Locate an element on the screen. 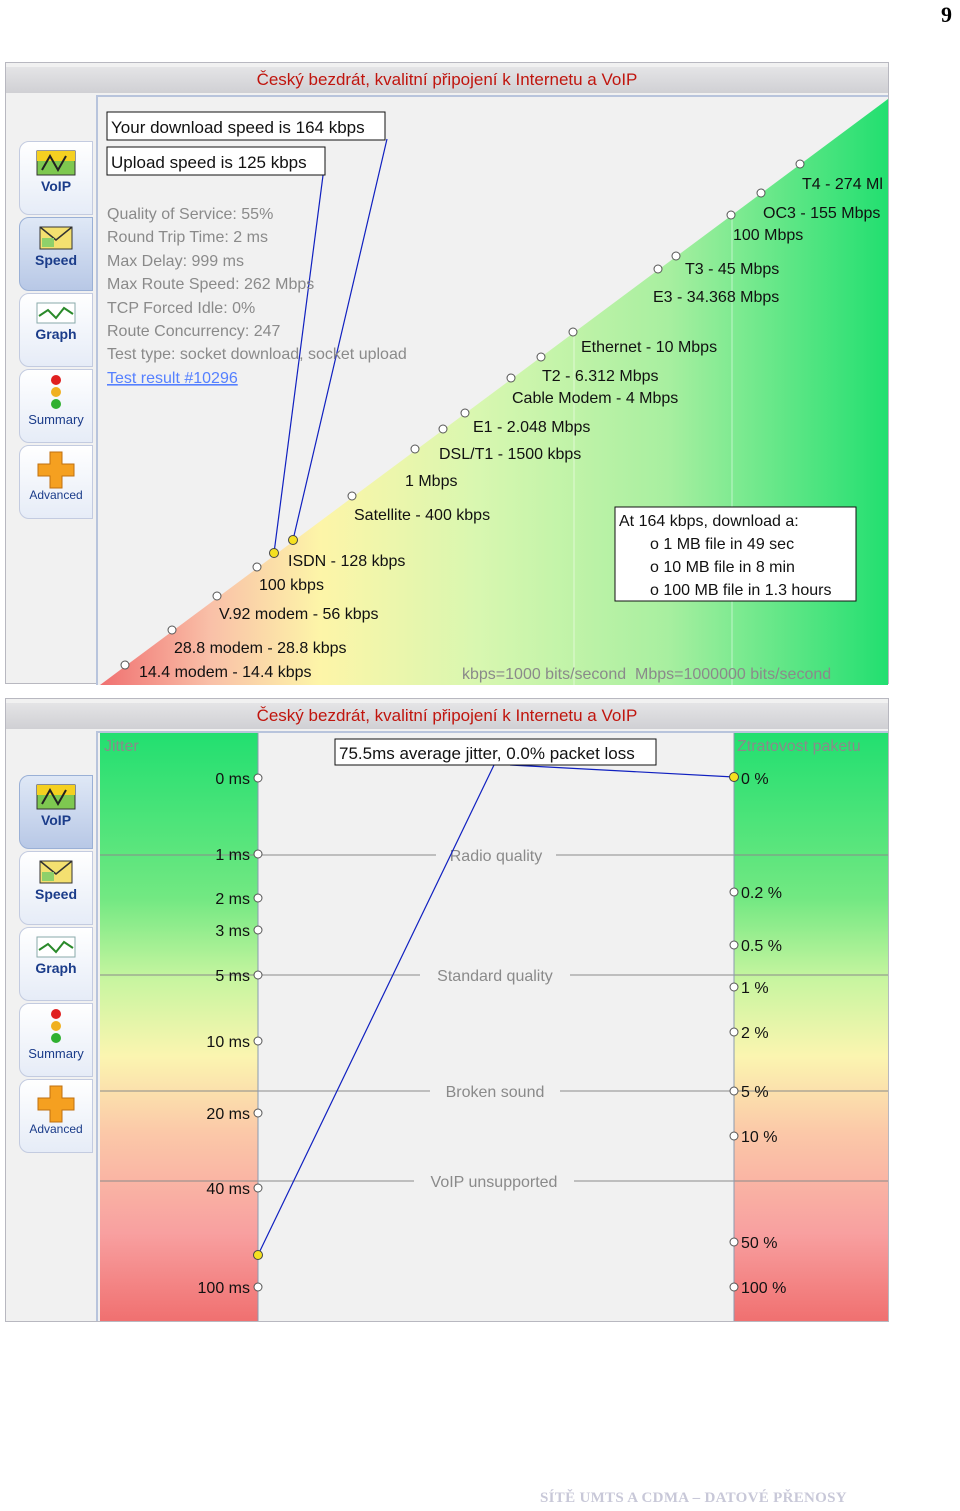 This screenshot has width=960, height=1511. tab-voip-label: VoIP is located at coordinates (56, 186).